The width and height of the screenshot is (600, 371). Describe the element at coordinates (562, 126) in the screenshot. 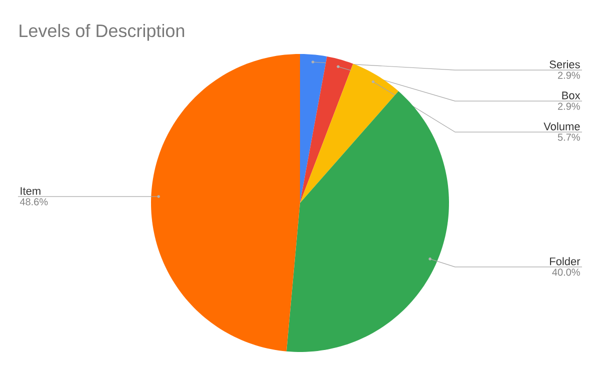

I see `slice-label: Volume` at that location.